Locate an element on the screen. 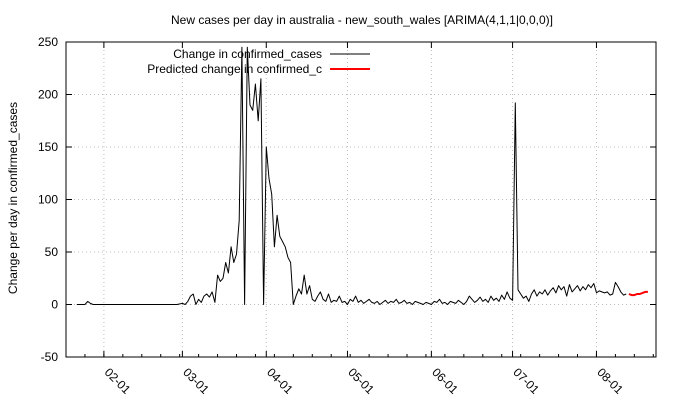 The height and width of the screenshot is (400, 680). y-axis-label: Change per day in confirmed_cases is located at coordinates (13, 198).